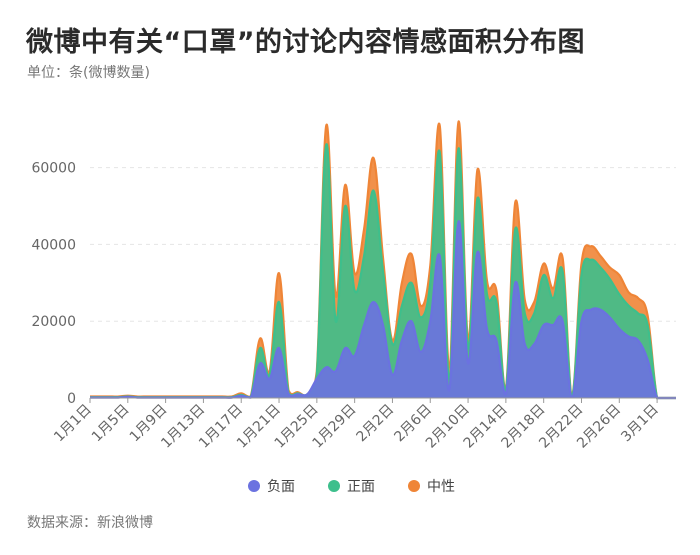  What do you see at coordinates (640, 424) in the screenshot?
I see `x-tick-label: 3月1日` at bounding box center [640, 424].